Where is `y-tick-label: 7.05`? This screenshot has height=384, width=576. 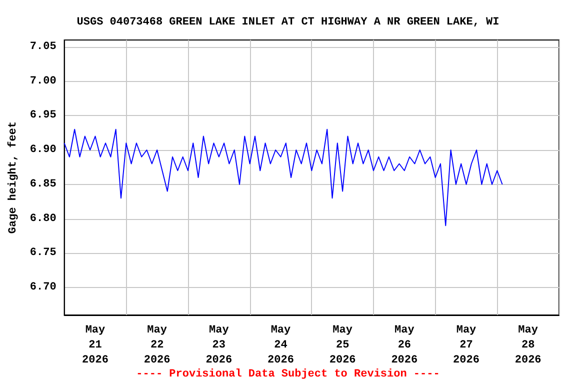 y-tick-label: 7.05 is located at coordinates (43, 46).